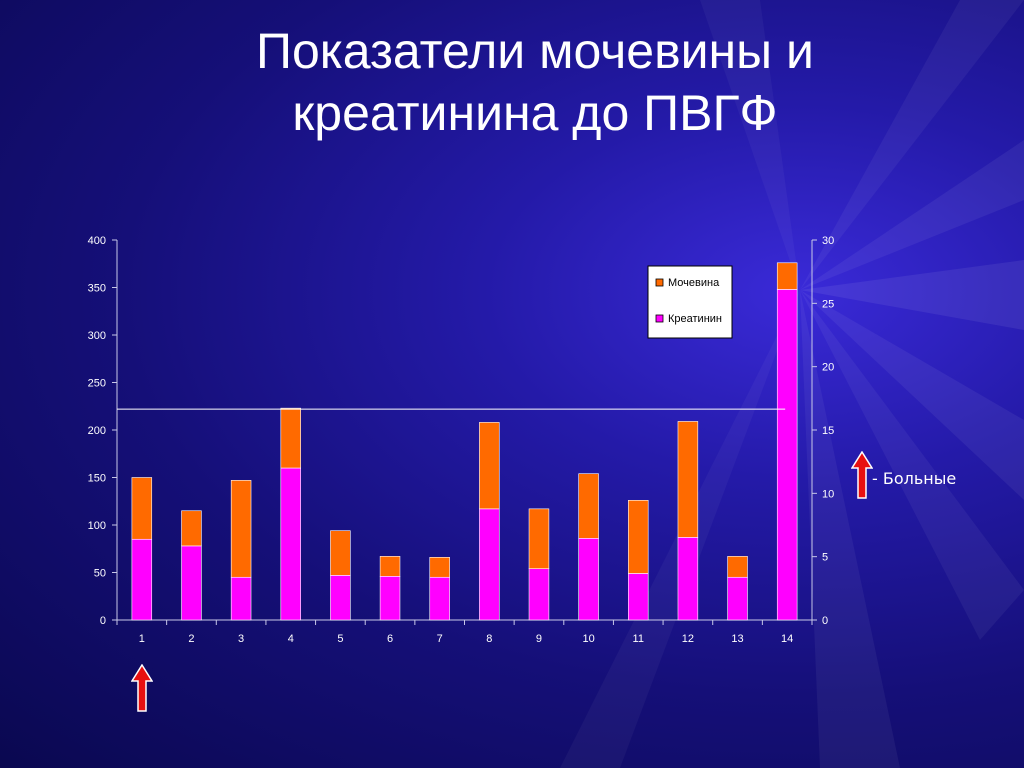  Describe the element at coordinates (914, 478) in the screenshot. I see `patients-note: - Больные` at that location.